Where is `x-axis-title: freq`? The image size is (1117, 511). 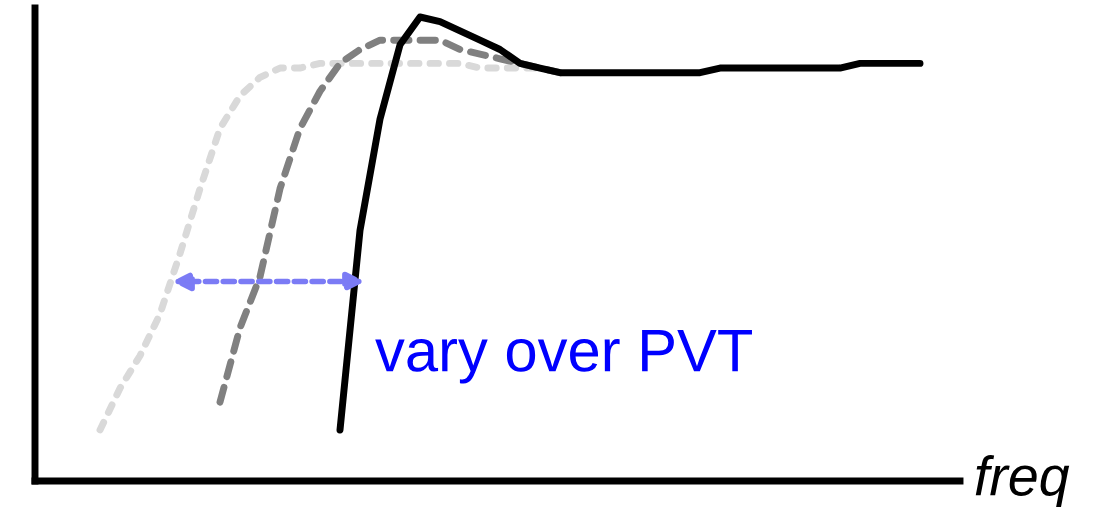 x-axis-title: freq is located at coordinates (1022, 481).